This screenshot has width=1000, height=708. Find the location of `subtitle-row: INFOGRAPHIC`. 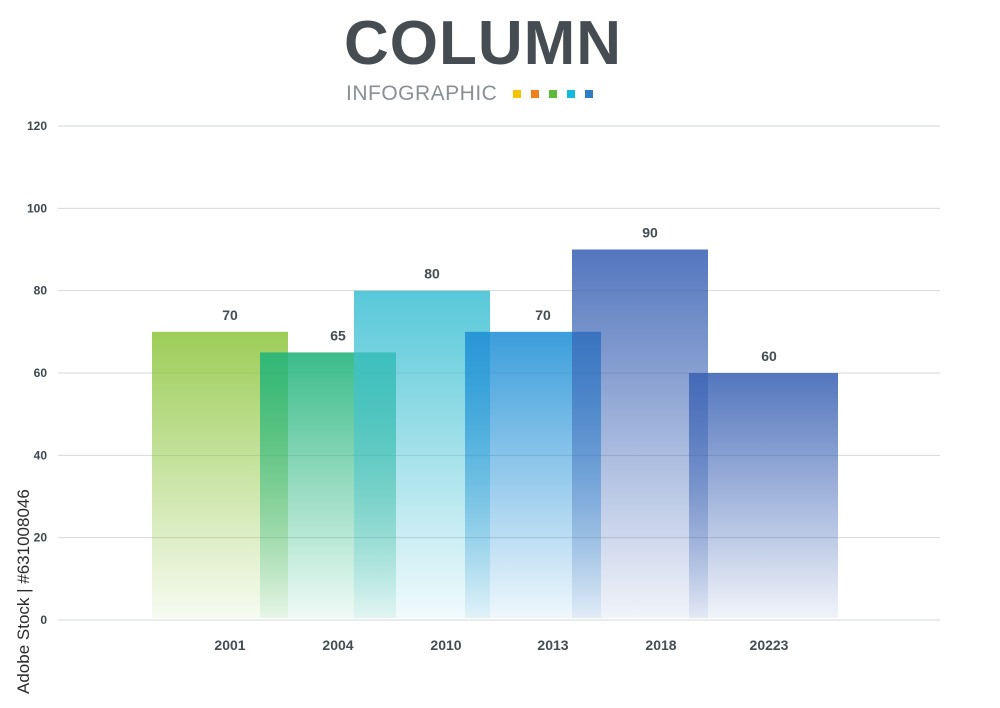

subtitle-row: INFOGRAPHIC is located at coordinates (474, 94).